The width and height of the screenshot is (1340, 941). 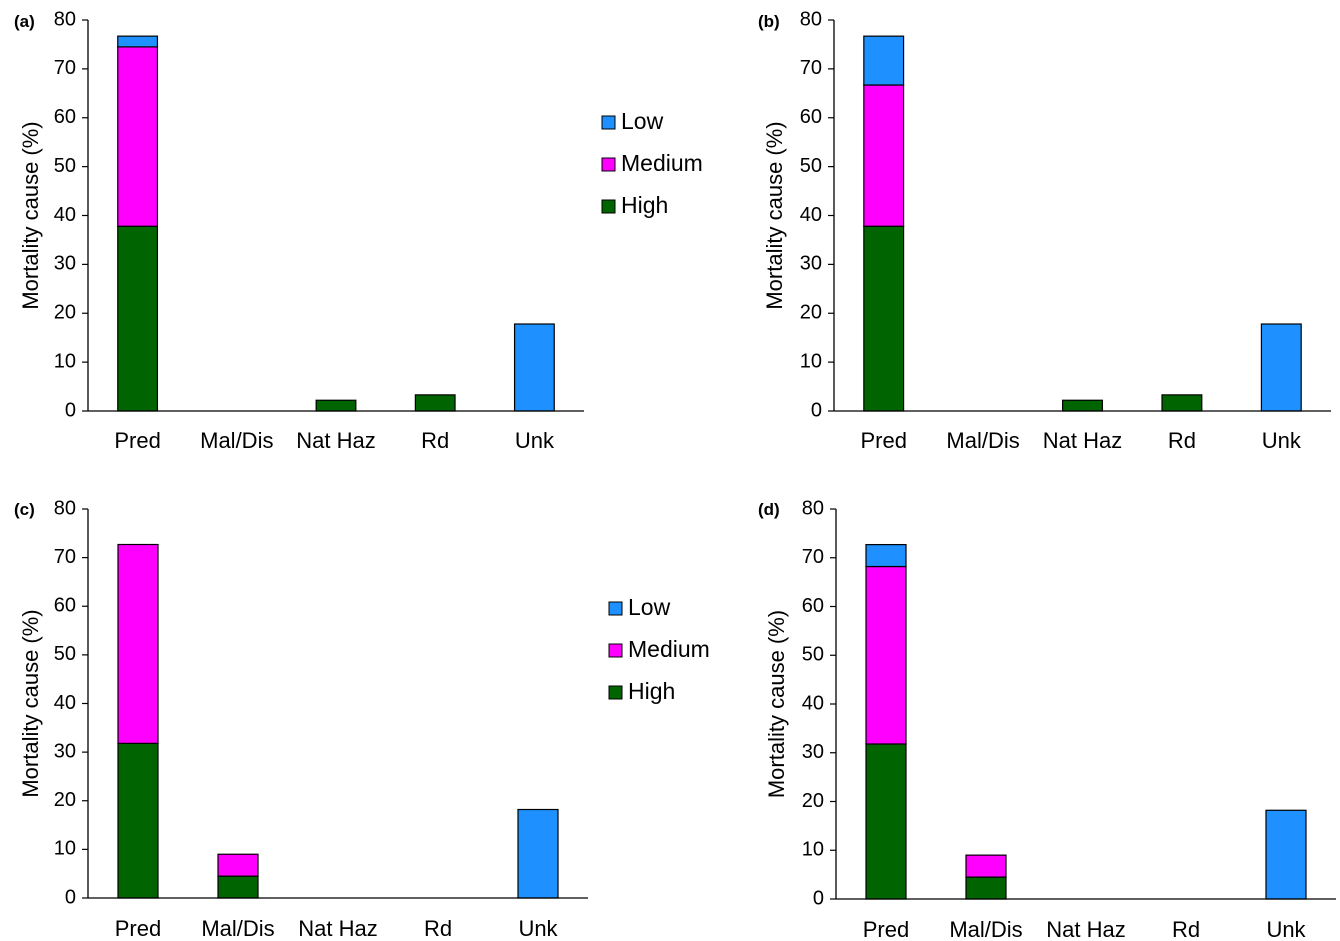 What do you see at coordinates (769, 509) in the screenshot?
I see `panel-label: (d)` at bounding box center [769, 509].